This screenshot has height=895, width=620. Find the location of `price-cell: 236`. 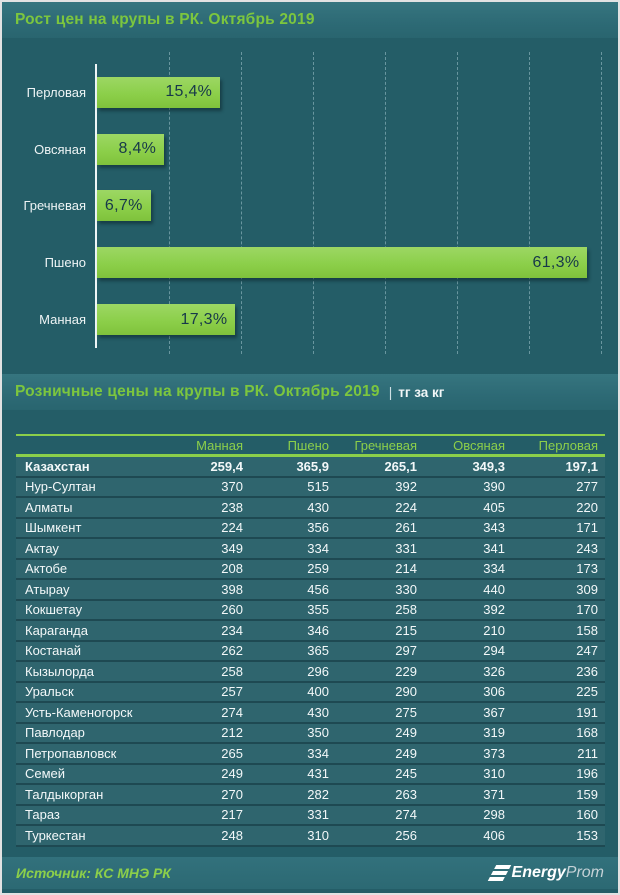

price-cell: 236 is located at coordinates (587, 671).